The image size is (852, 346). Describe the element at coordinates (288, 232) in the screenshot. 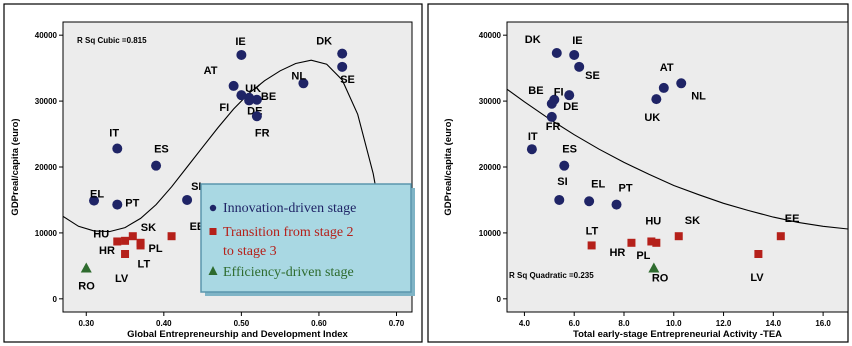

I see `legend-label: Transition from stage 2` at that location.